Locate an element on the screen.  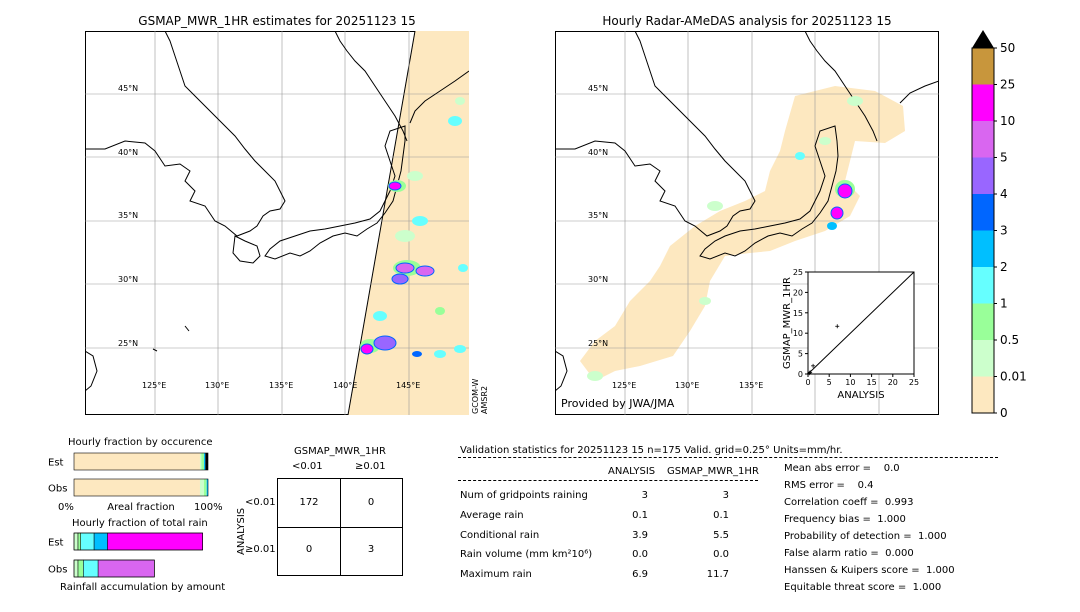
right-lat-label: 40°N is located at coordinates (598, 152).